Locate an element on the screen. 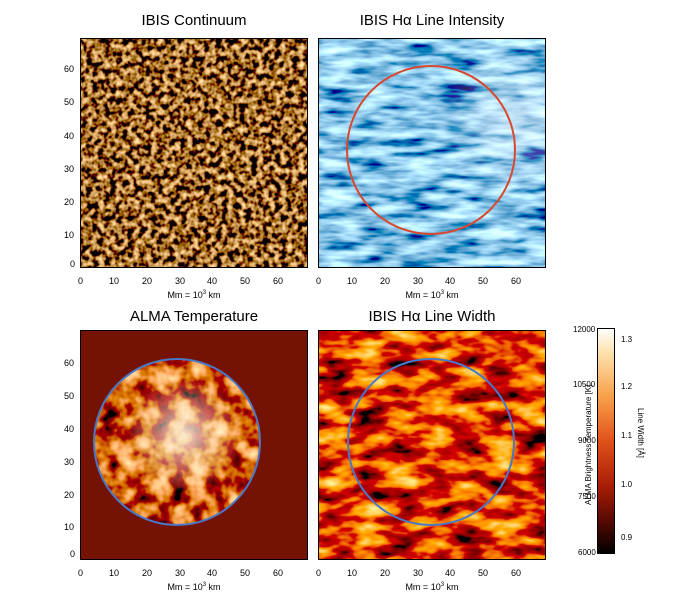 The image size is (679, 600). colorbar-tick: 1.3 is located at coordinates (627, 339).